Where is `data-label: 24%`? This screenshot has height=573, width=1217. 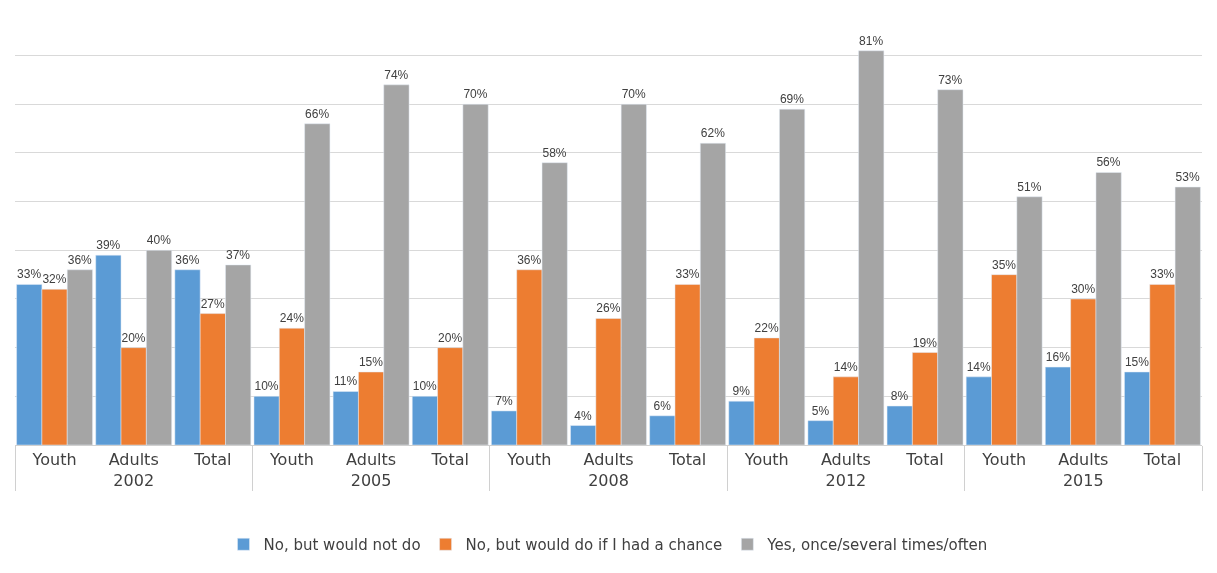 data-label: 24% is located at coordinates (292, 318).